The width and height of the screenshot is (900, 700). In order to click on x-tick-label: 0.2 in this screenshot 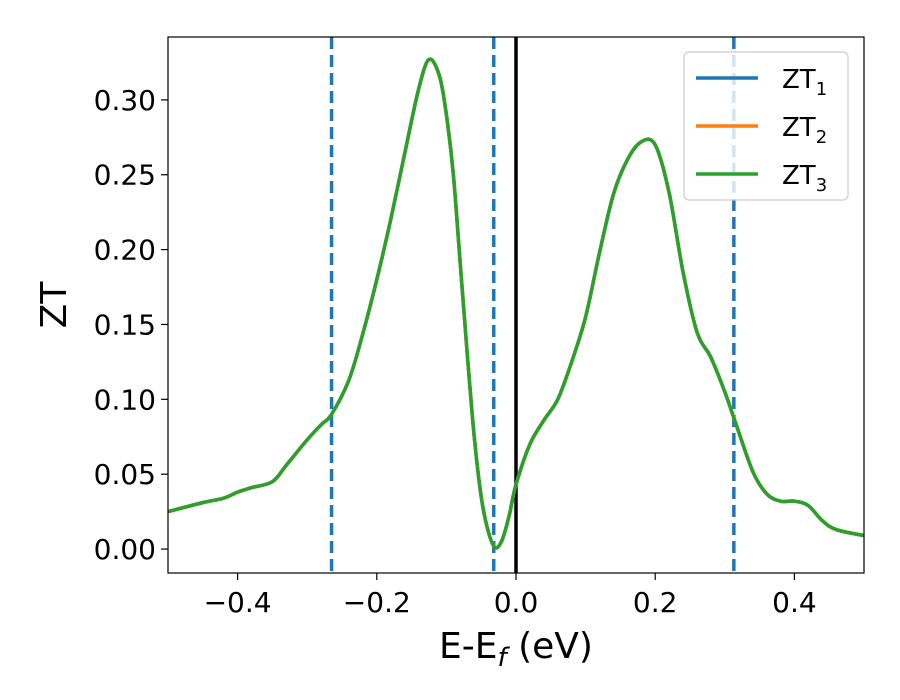, I will do `click(655, 602)`.